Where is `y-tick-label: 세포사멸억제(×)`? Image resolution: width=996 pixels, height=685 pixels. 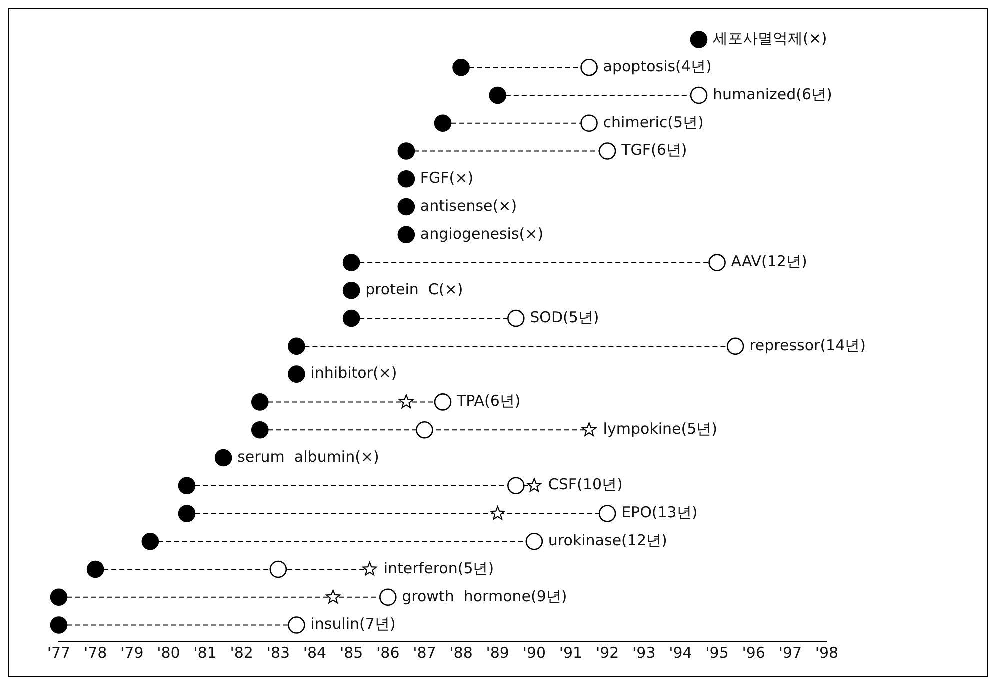 y-tick-label: 세포사멸억제(×) is located at coordinates (770, 39).